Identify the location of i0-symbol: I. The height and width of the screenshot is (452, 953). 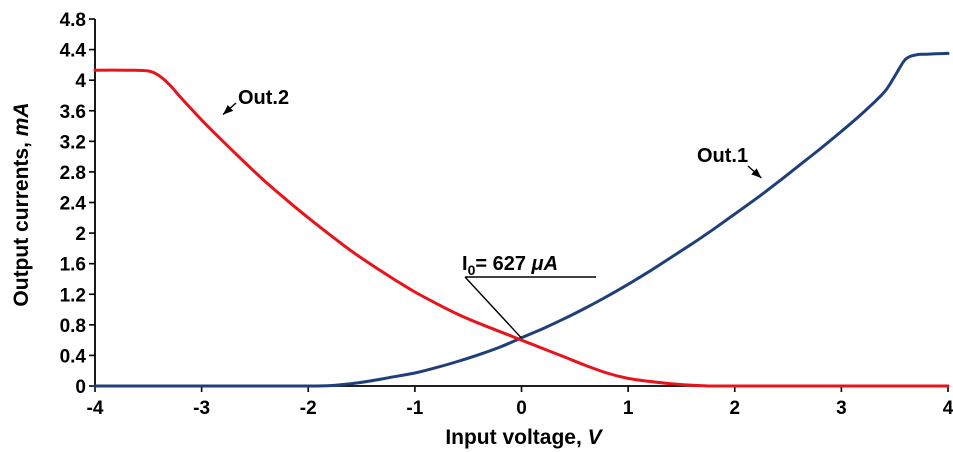
(465, 264).